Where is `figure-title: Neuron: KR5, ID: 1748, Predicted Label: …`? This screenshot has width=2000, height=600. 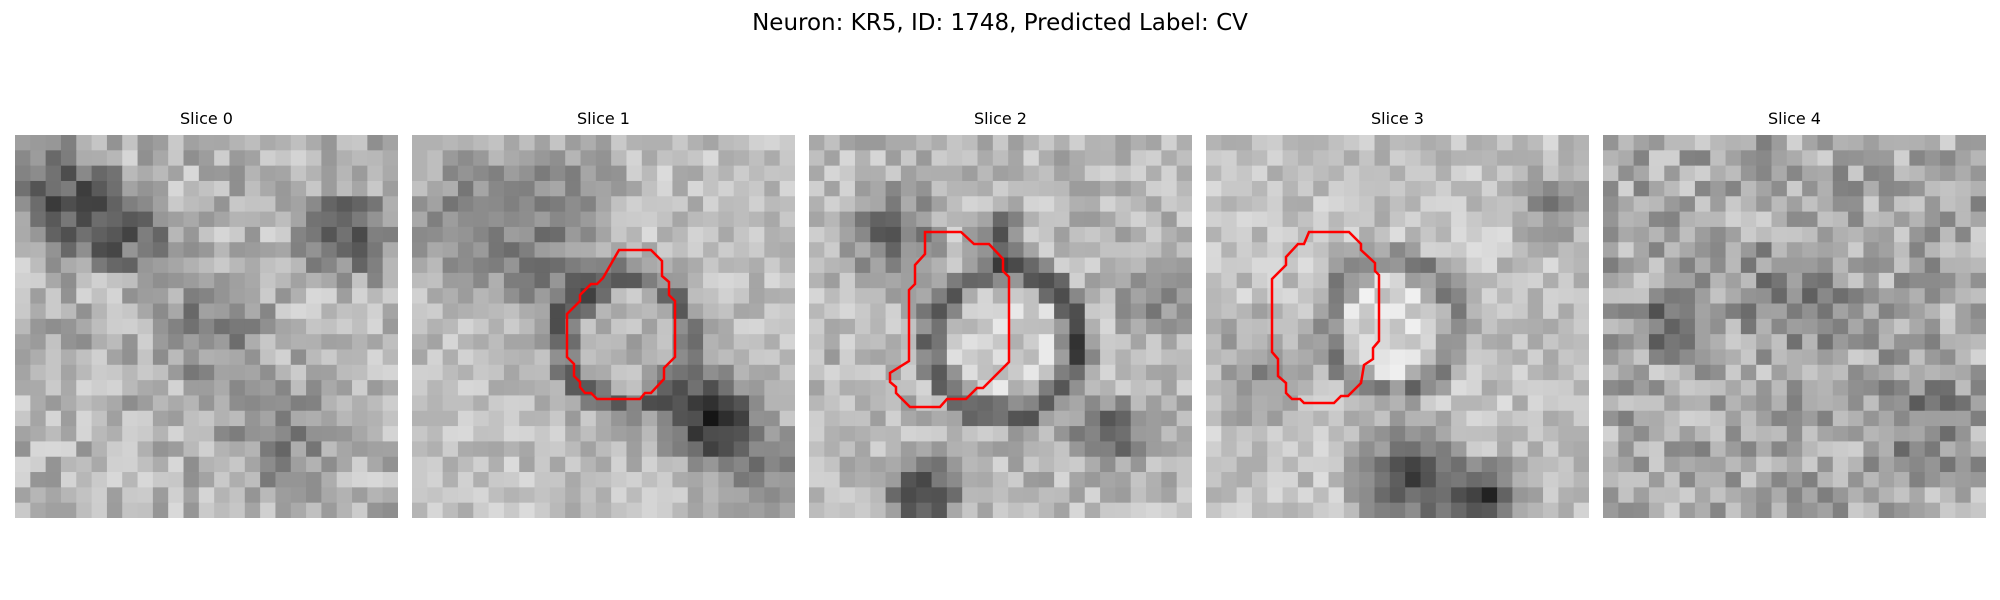
figure-title: Neuron: KR5, ID: 1748, Predicted Label: … is located at coordinates (1000, 23).